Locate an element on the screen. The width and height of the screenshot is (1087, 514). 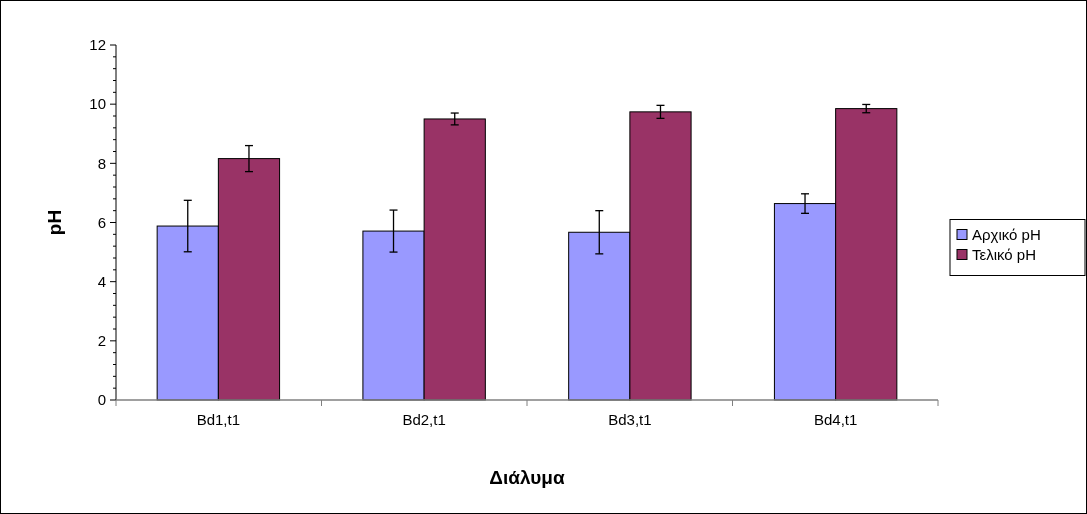
x-axis-title: Διάλυμα is located at coordinates (527, 477).